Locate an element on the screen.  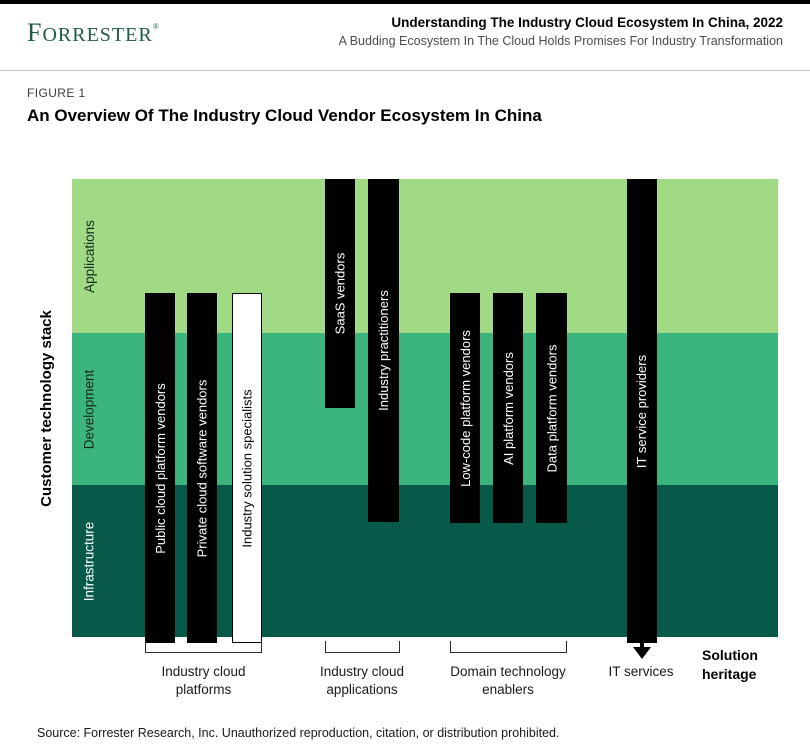
y-axis-label: Customer technology stack is located at coordinates (46, 408).